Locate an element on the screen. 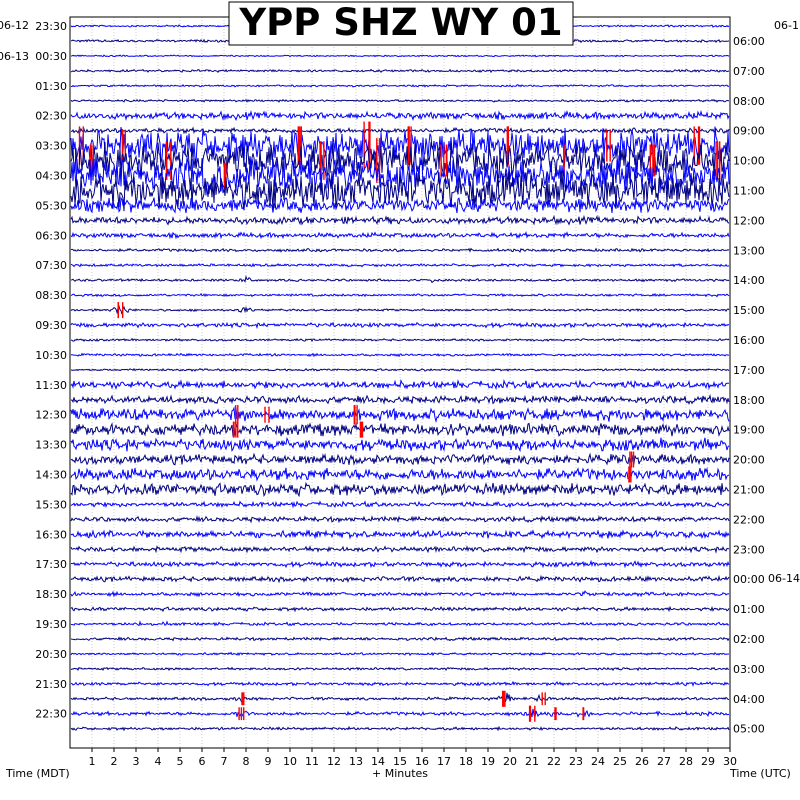  right-time-label: 00:00 is located at coordinates (749, 579).